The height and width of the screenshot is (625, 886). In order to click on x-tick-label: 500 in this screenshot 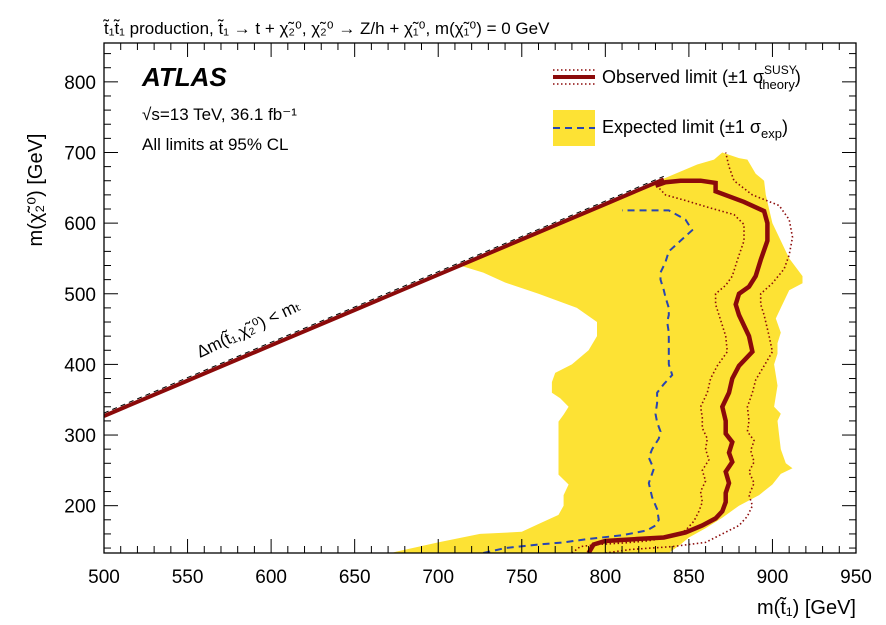, I will do `click(104, 577)`.